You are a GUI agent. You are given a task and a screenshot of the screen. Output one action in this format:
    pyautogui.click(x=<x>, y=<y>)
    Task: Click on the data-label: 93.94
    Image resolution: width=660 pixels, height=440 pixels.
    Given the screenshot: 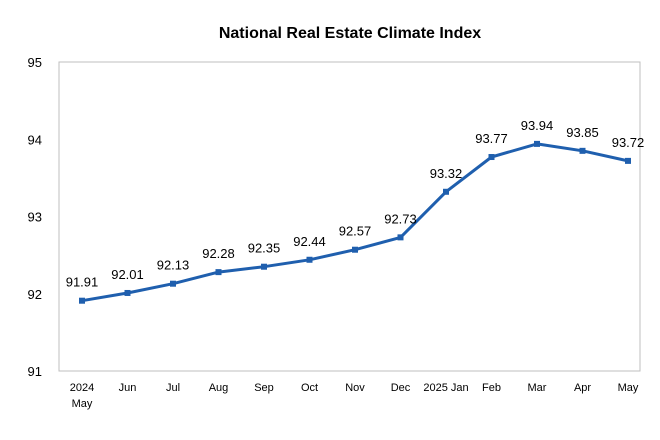 What is the action you would take?
    pyautogui.click(x=537, y=125)
    